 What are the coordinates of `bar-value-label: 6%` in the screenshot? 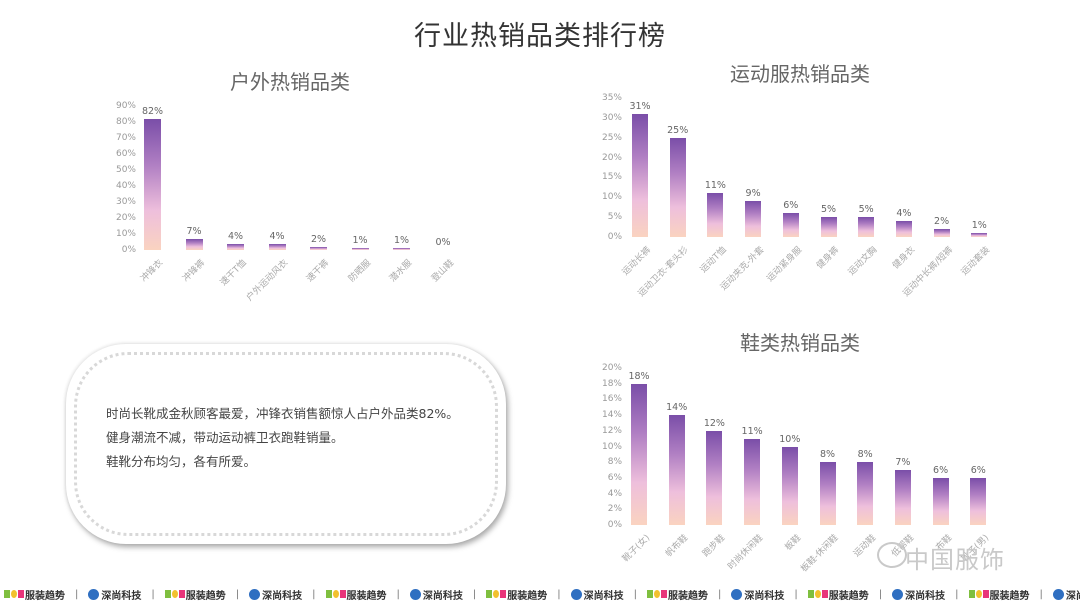 It's located at (791, 206).